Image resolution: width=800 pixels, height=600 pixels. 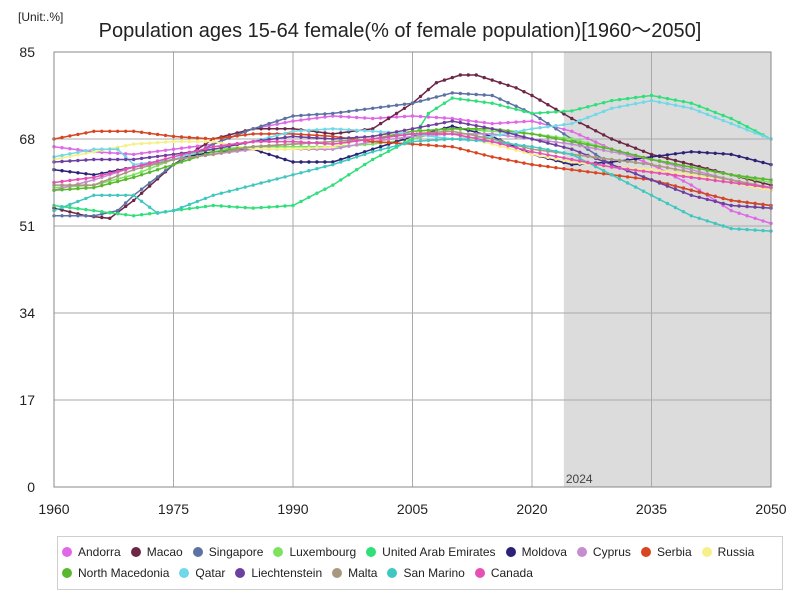 I want to click on legend-item: North Macedonia, so click(x=115, y=573).